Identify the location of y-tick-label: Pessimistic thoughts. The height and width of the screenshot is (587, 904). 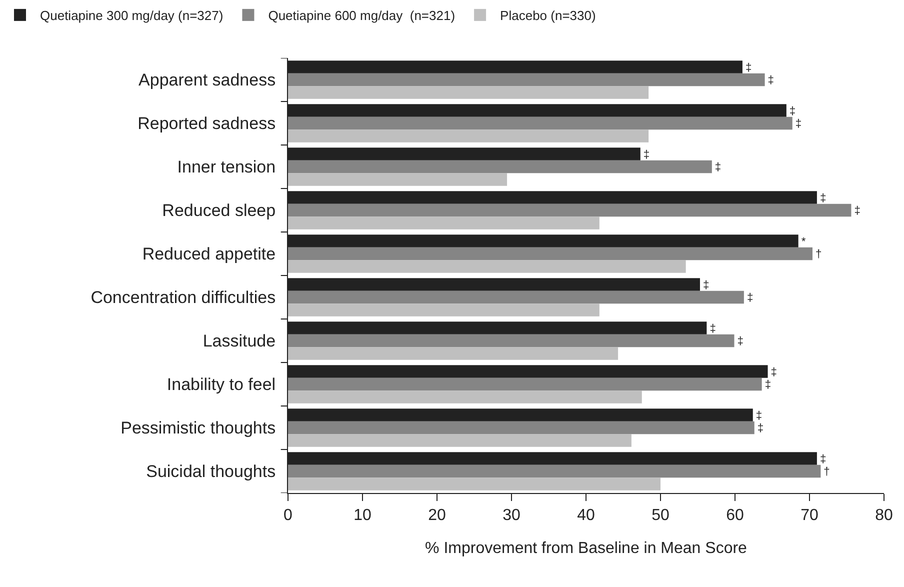
(198, 428).